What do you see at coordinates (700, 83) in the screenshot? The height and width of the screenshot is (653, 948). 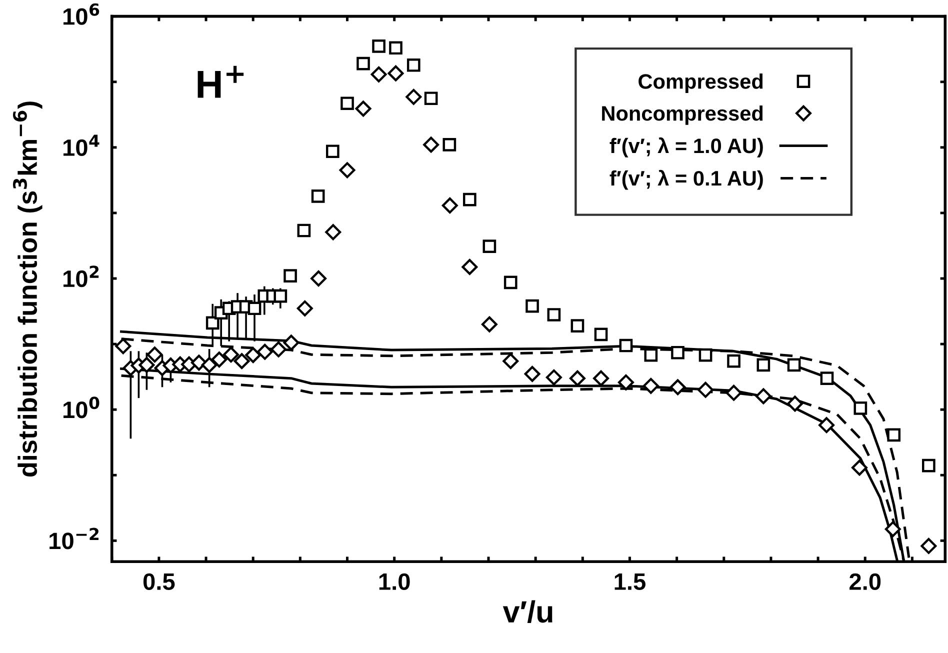 I see `legend-label: Compressed` at bounding box center [700, 83].